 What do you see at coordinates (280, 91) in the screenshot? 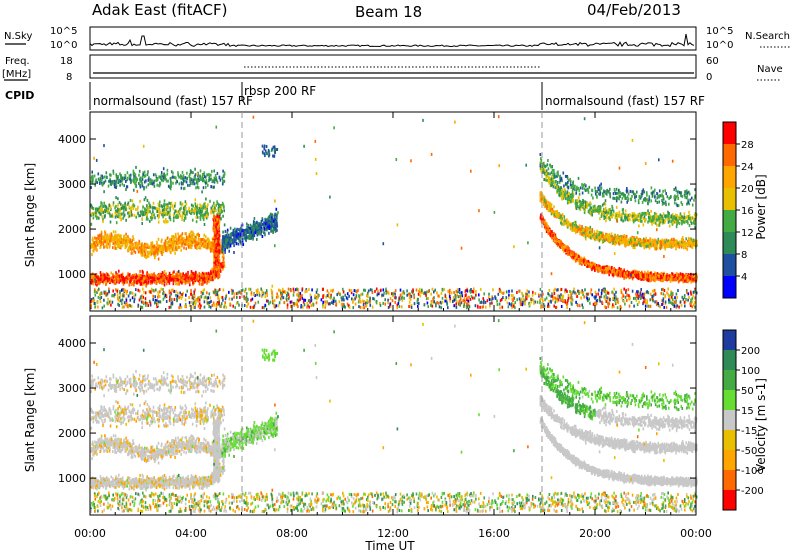
I see `cpid-segment-2: rbsp 200 RF` at bounding box center [280, 91].